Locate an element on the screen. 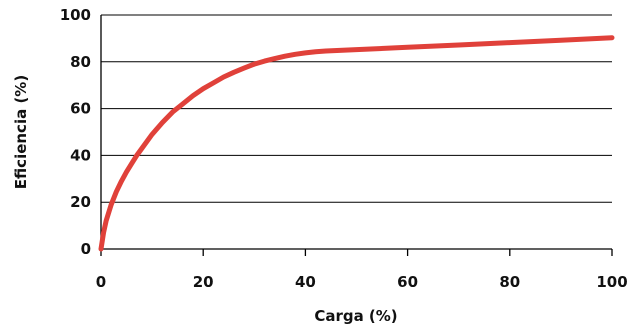 This screenshot has height=325, width=630. y-tick-label: 60 is located at coordinates (80, 109).